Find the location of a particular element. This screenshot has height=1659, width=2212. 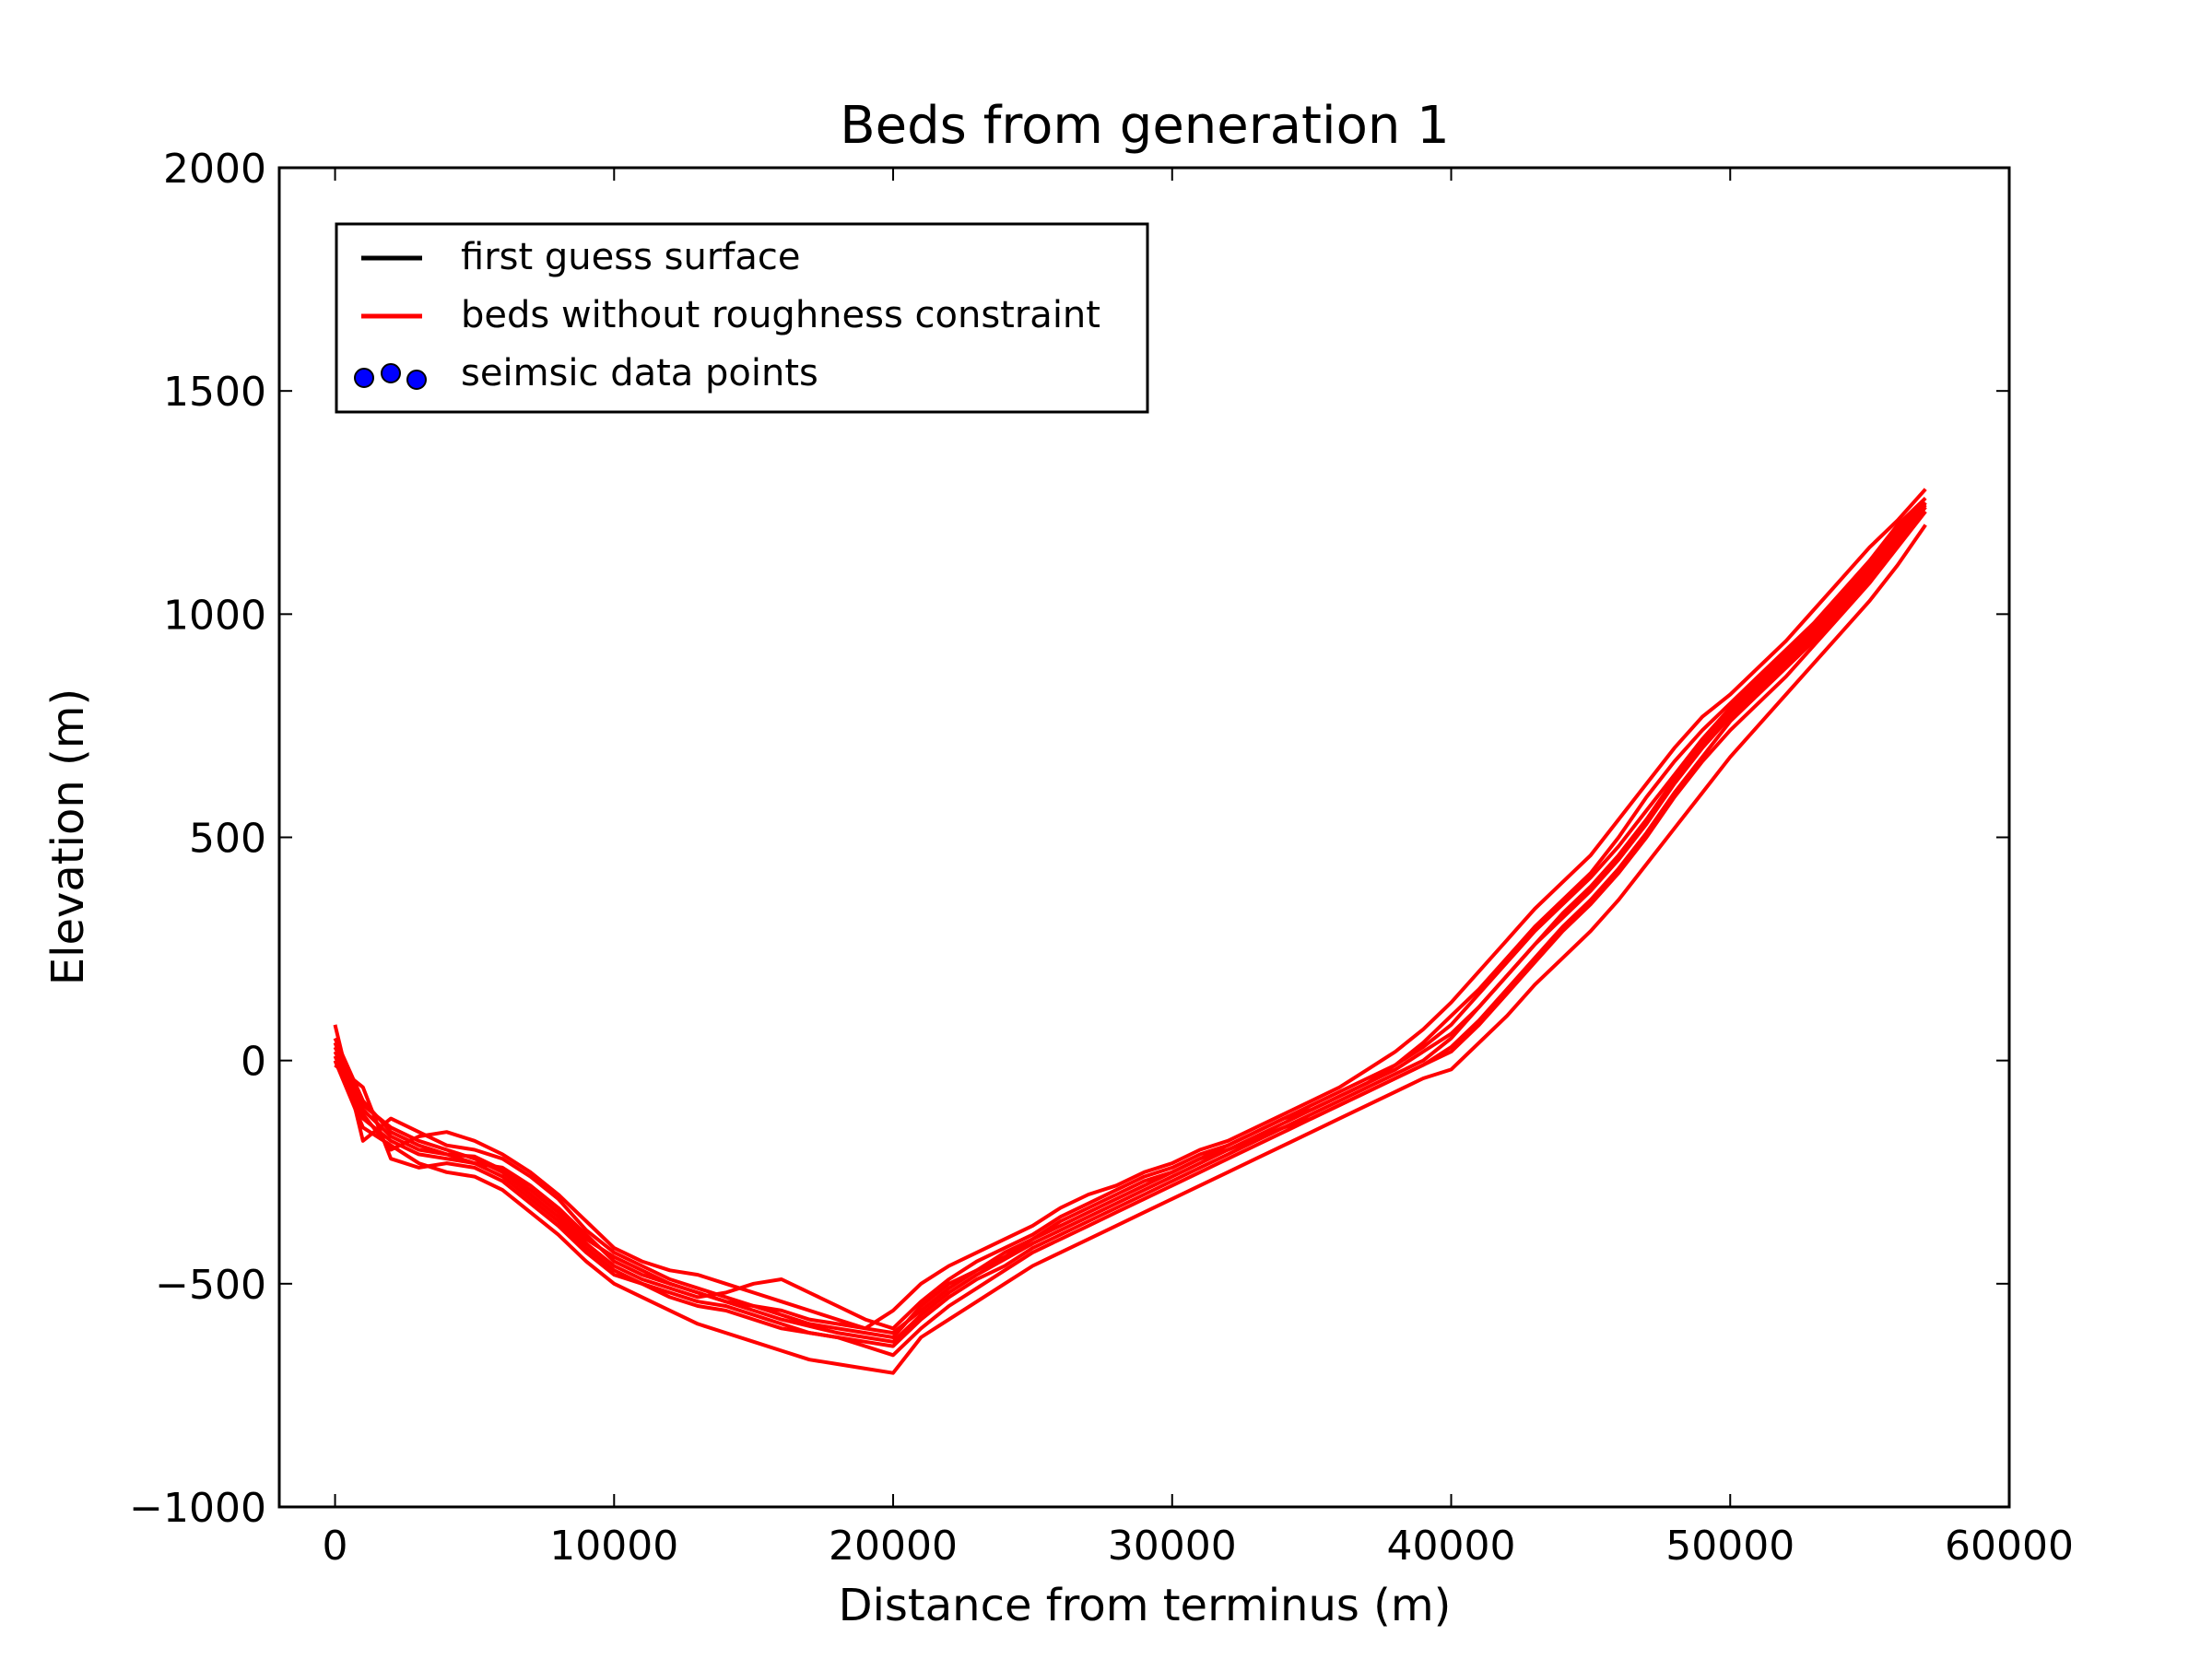

legend-seismic-label: seimsic data points is located at coordinates (639, 373).